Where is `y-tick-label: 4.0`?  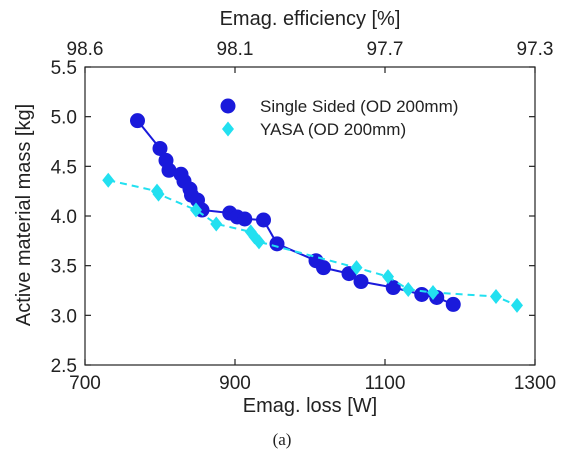
y-tick-label: 4.0 is located at coordinates (64, 217).